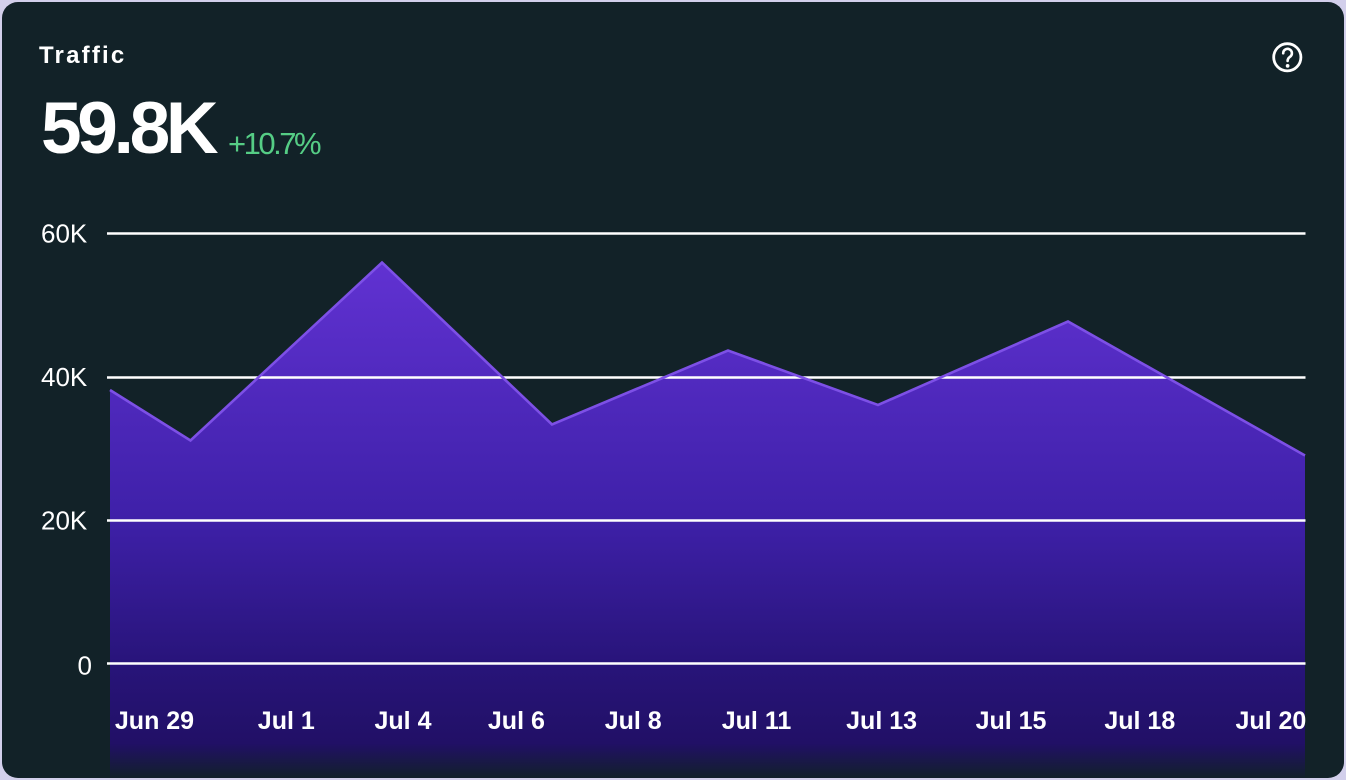 The image size is (1346, 780). I want to click on svg-text: Jul 1, so click(286, 721).